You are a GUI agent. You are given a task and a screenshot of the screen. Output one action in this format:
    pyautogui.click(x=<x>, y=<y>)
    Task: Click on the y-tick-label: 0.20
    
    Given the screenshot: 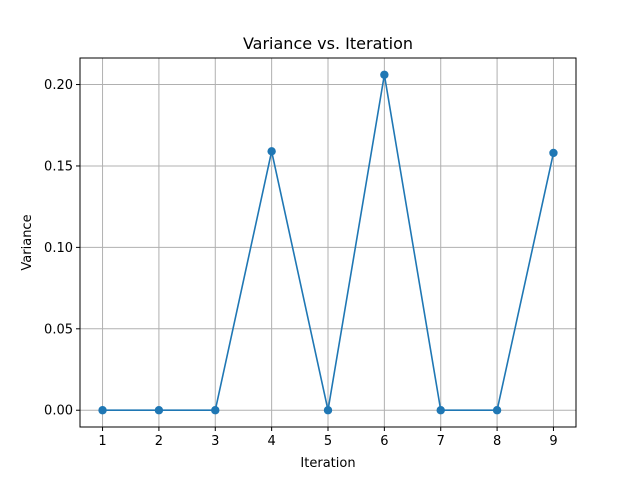 What is the action you would take?
    pyautogui.click(x=58, y=85)
    